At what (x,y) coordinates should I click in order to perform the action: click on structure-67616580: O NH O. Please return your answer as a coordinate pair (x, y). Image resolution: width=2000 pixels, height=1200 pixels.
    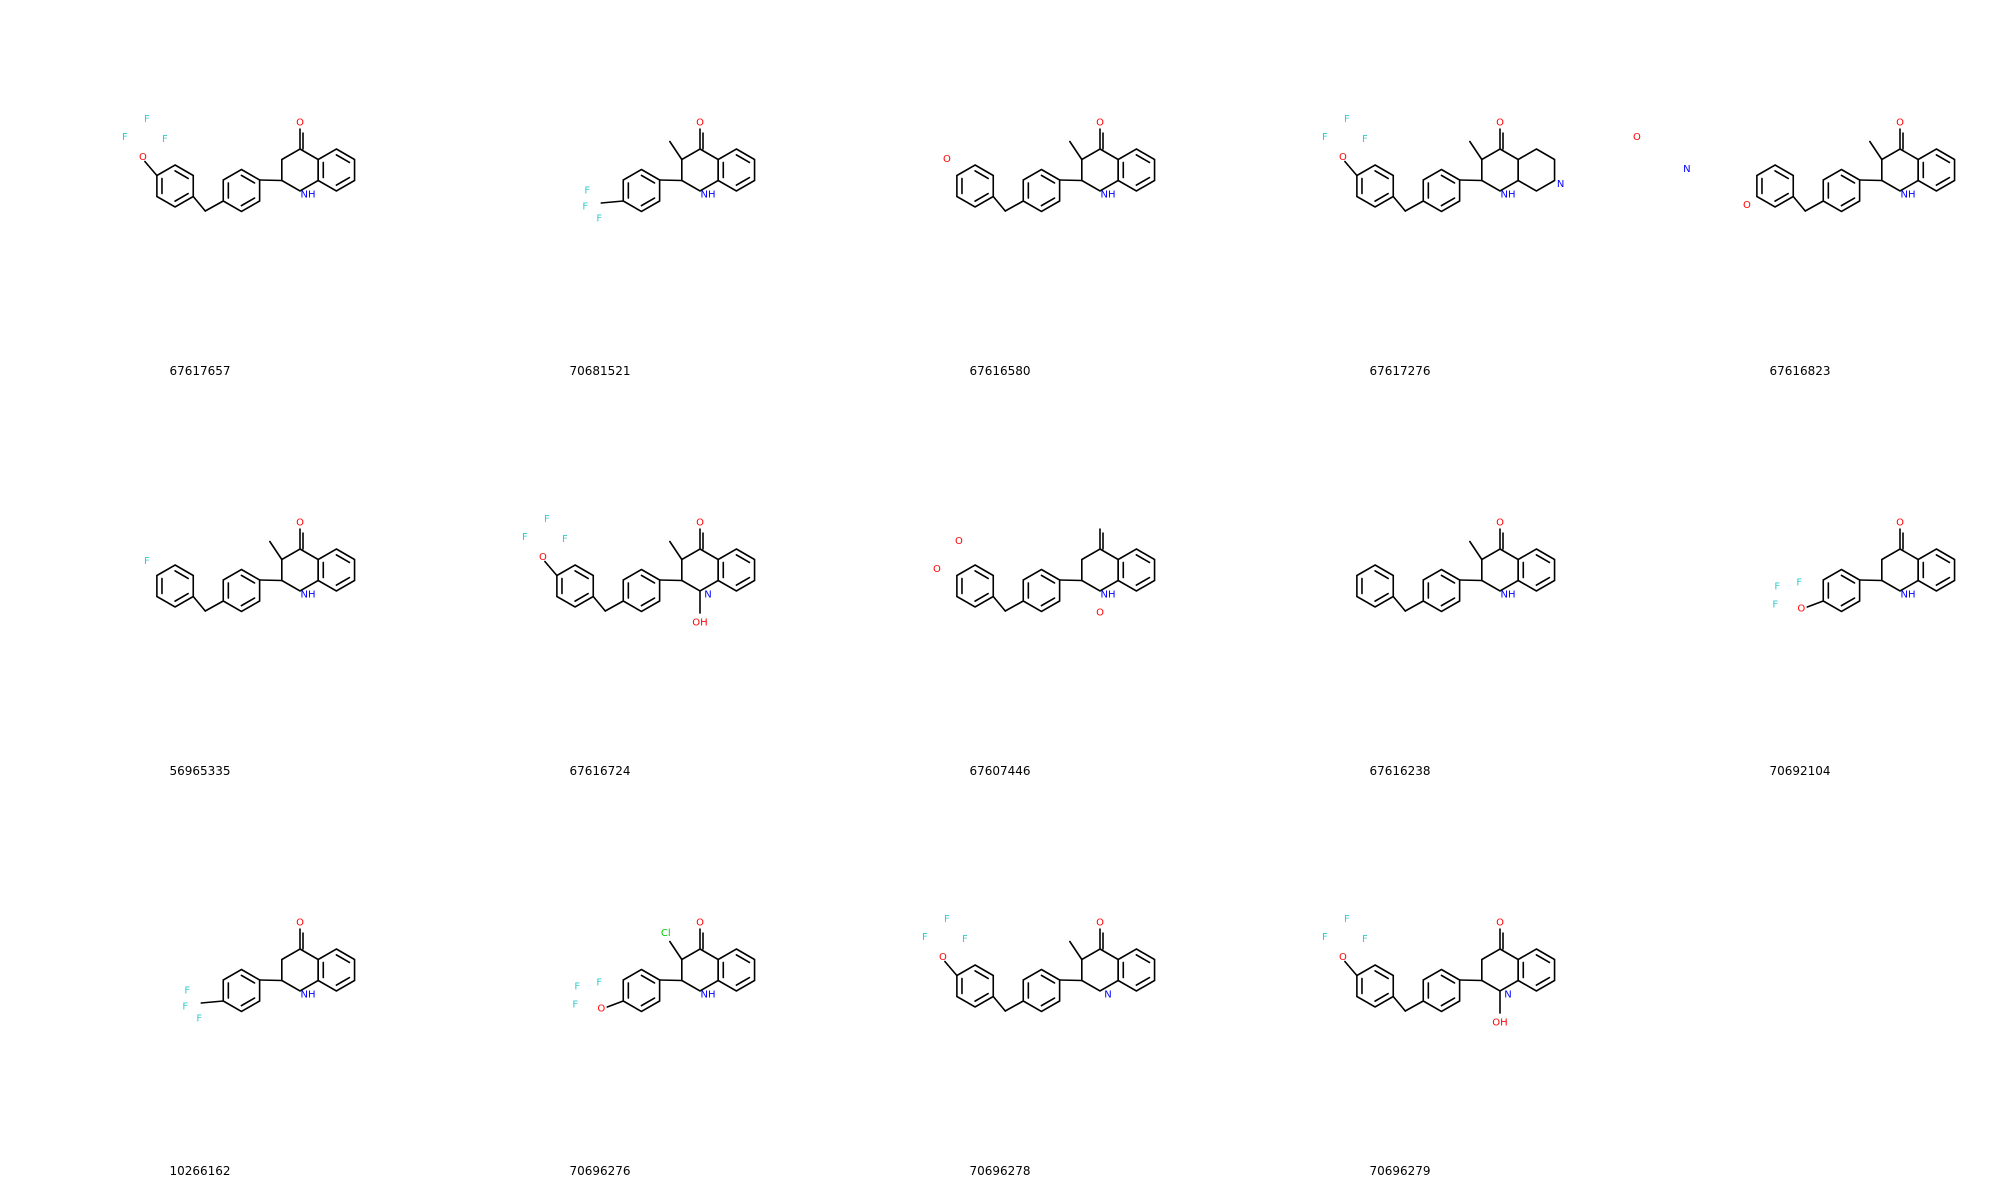
    Looking at the image, I should click on (1049, 165).